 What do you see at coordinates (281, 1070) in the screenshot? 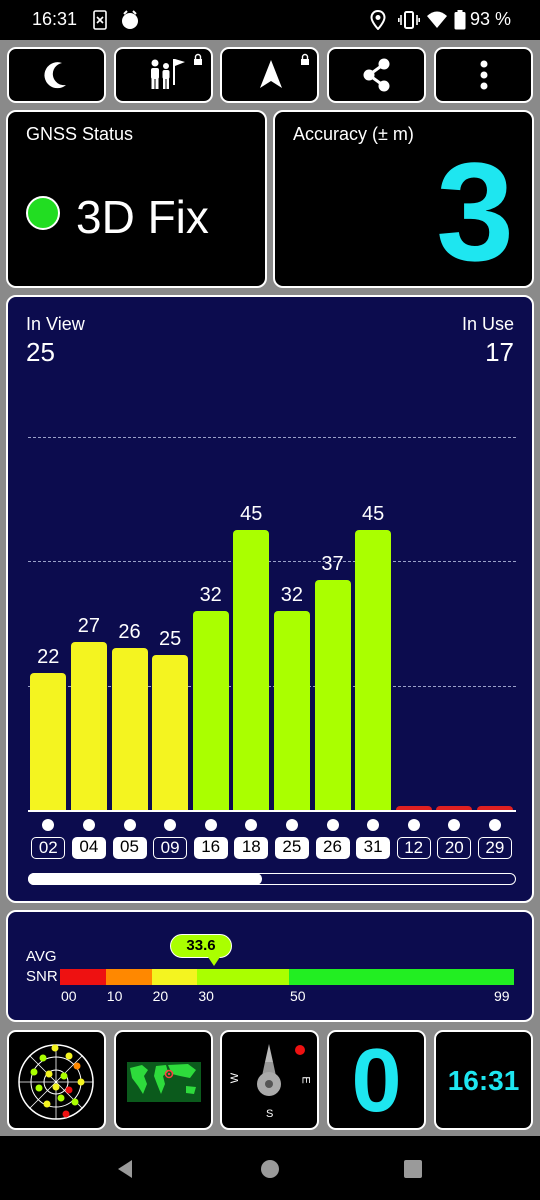
I see `compass-icon` at bounding box center [281, 1070].